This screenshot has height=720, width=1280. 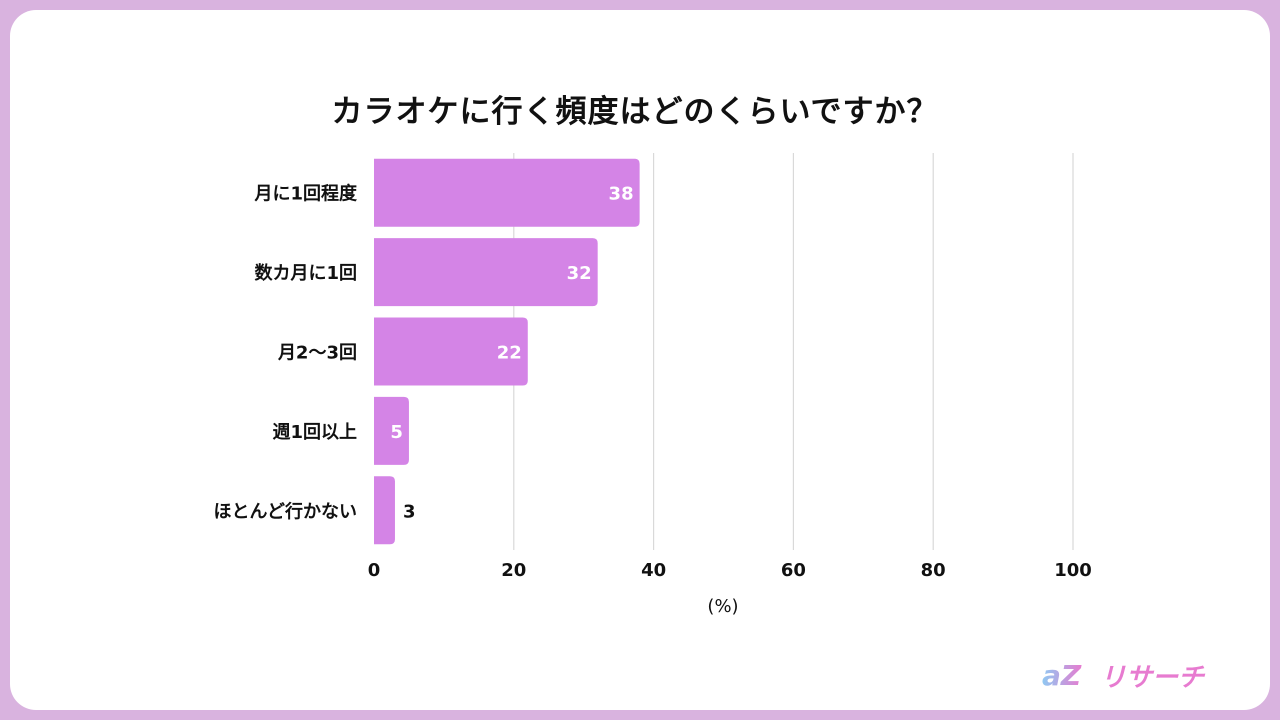 What do you see at coordinates (305, 194) in the screenshot?
I see `category-label: 月に1回程度` at bounding box center [305, 194].